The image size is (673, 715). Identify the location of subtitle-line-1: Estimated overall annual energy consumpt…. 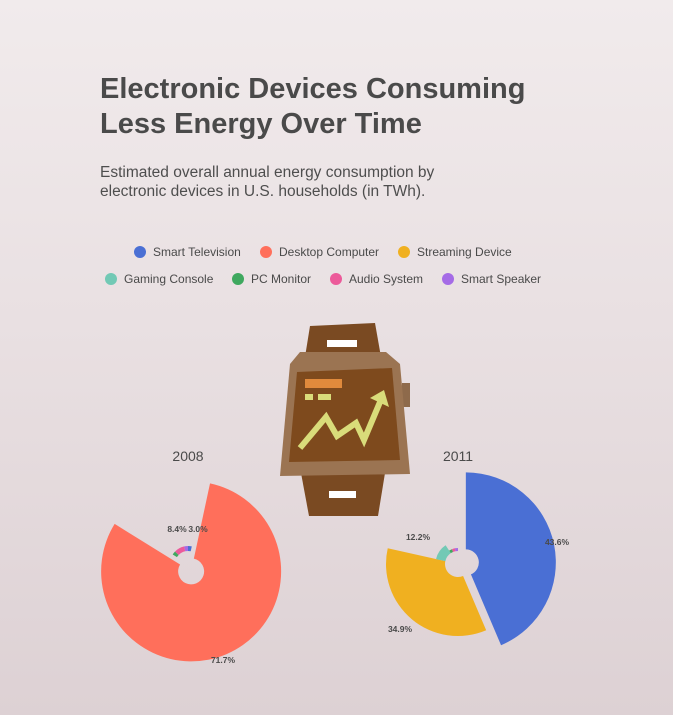
(267, 172).